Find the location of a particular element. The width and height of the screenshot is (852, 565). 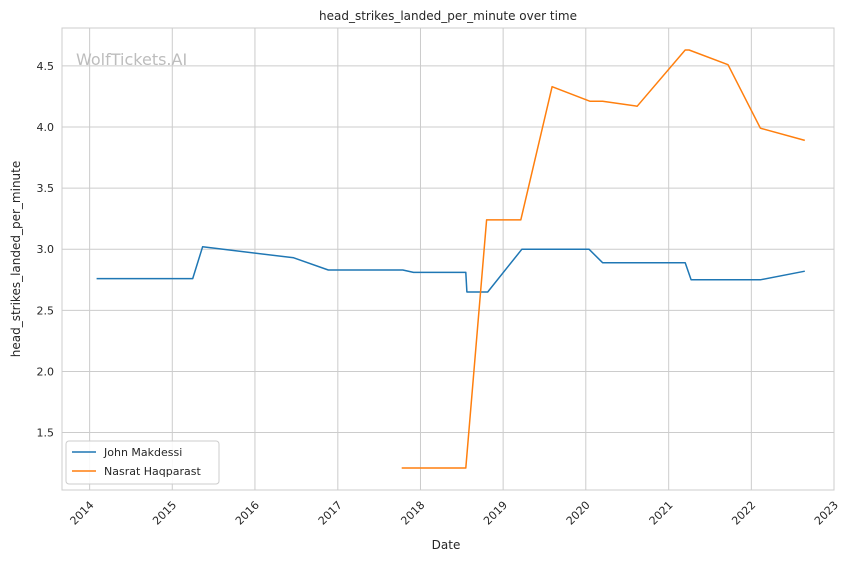

series-john-makdessi is located at coordinates (450, 269).